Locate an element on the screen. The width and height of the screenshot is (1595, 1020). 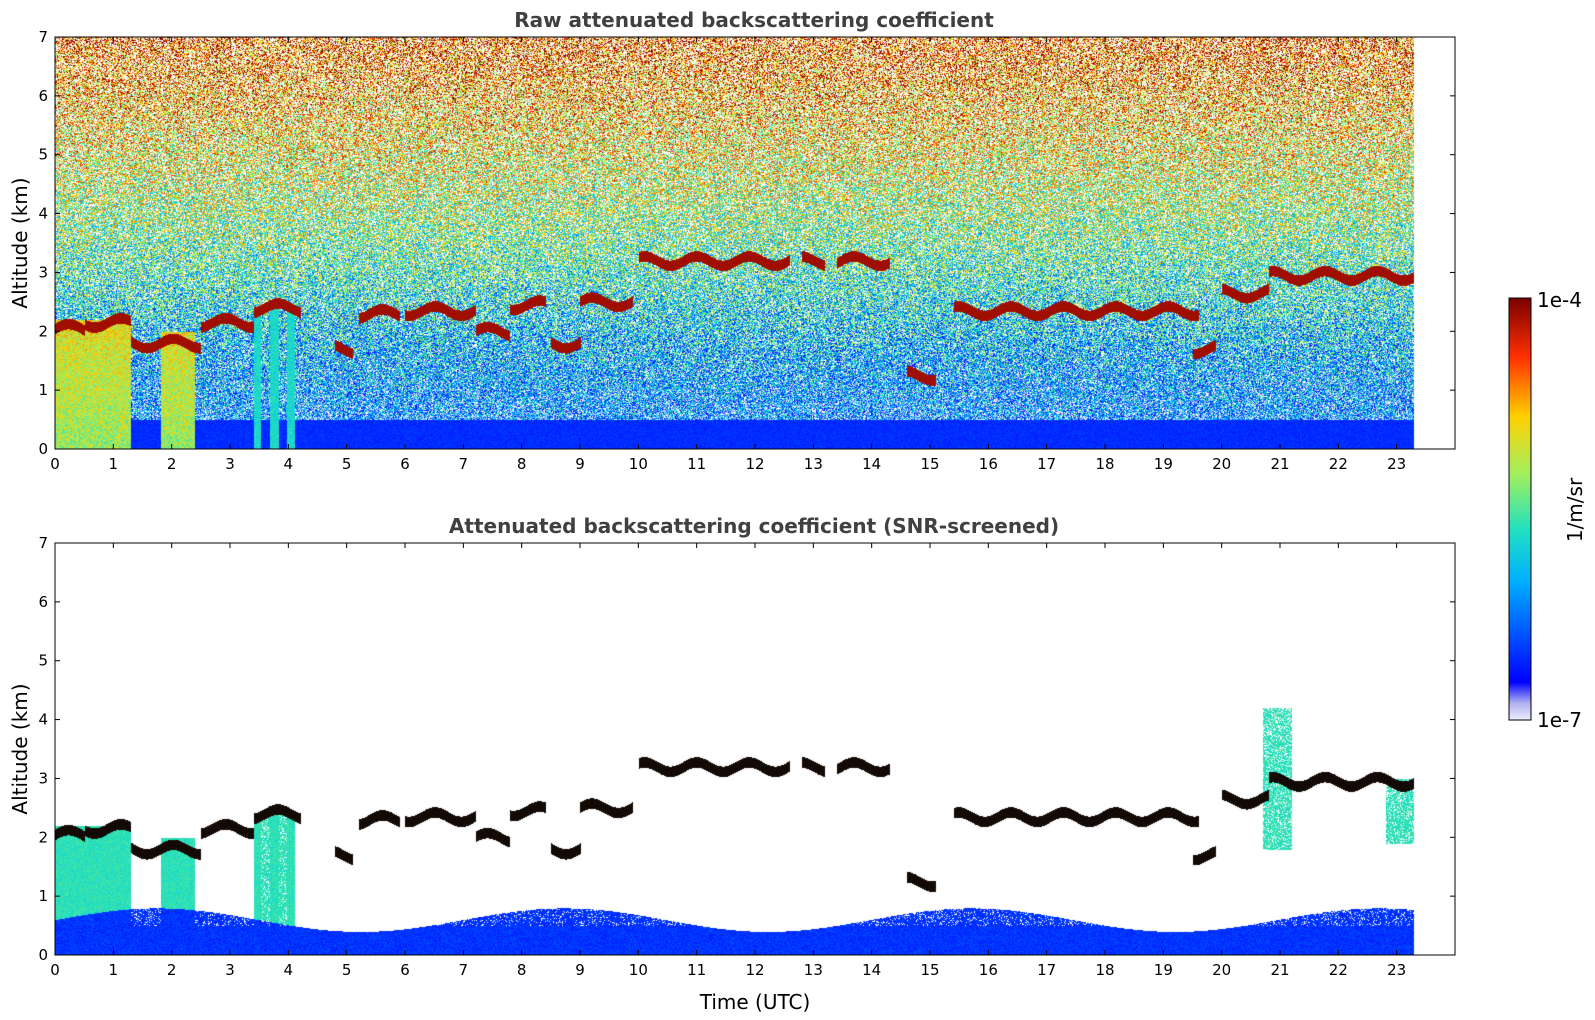
colorbar-max-label: 1e-4 is located at coordinates (1559, 300).